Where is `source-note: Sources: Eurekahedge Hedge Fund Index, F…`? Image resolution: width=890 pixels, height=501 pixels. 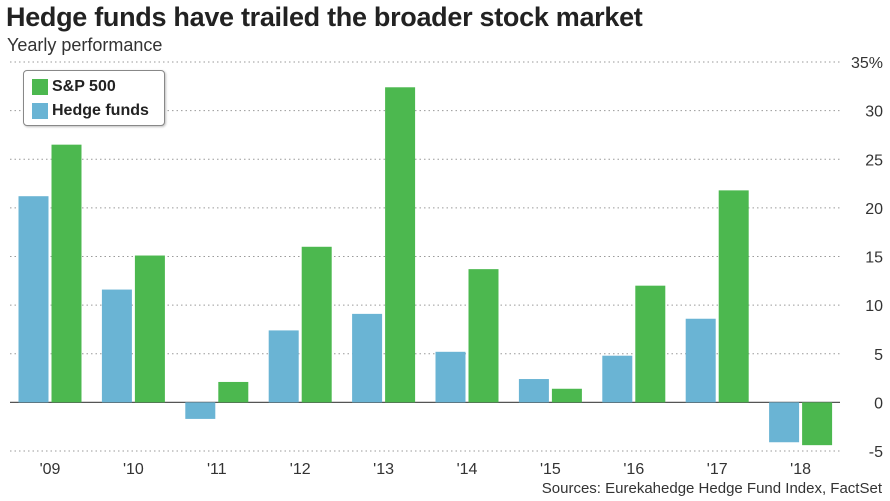 source-note: Sources: Eurekahedge Hedge Fund Index, F… is located at coordinates (711, 488).